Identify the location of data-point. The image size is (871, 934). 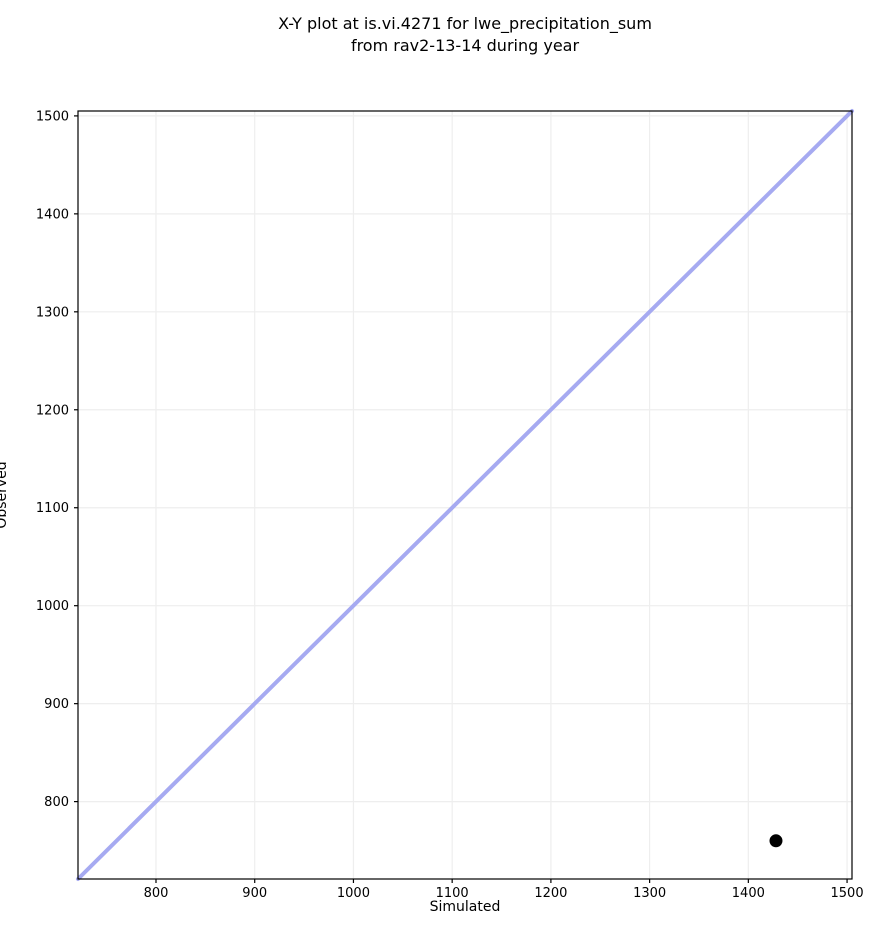
(776, 841).